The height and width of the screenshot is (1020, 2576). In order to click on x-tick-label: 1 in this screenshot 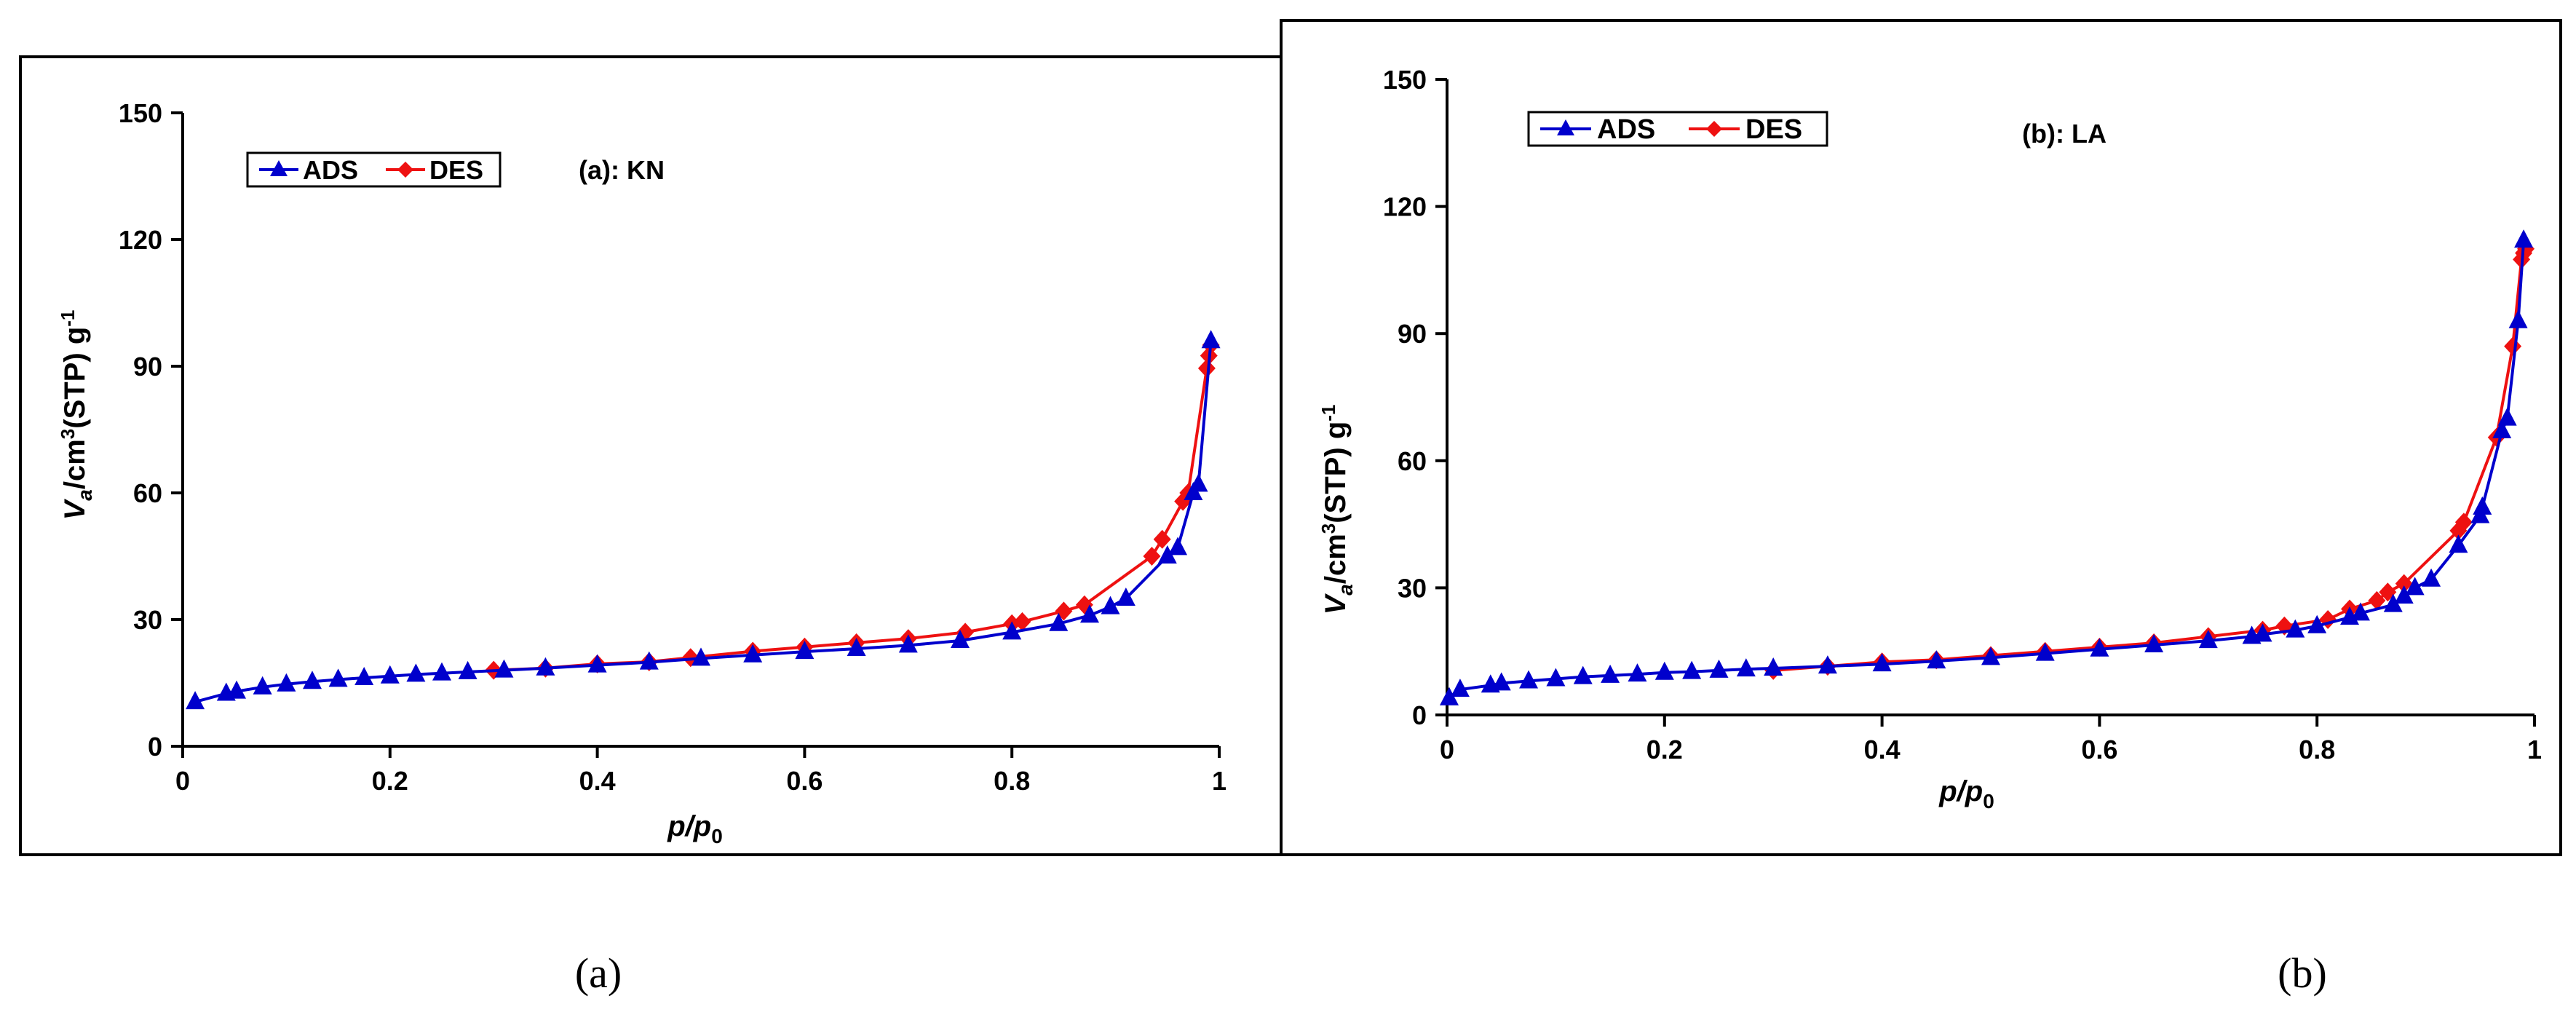, I will do `click(2534, 749)`.